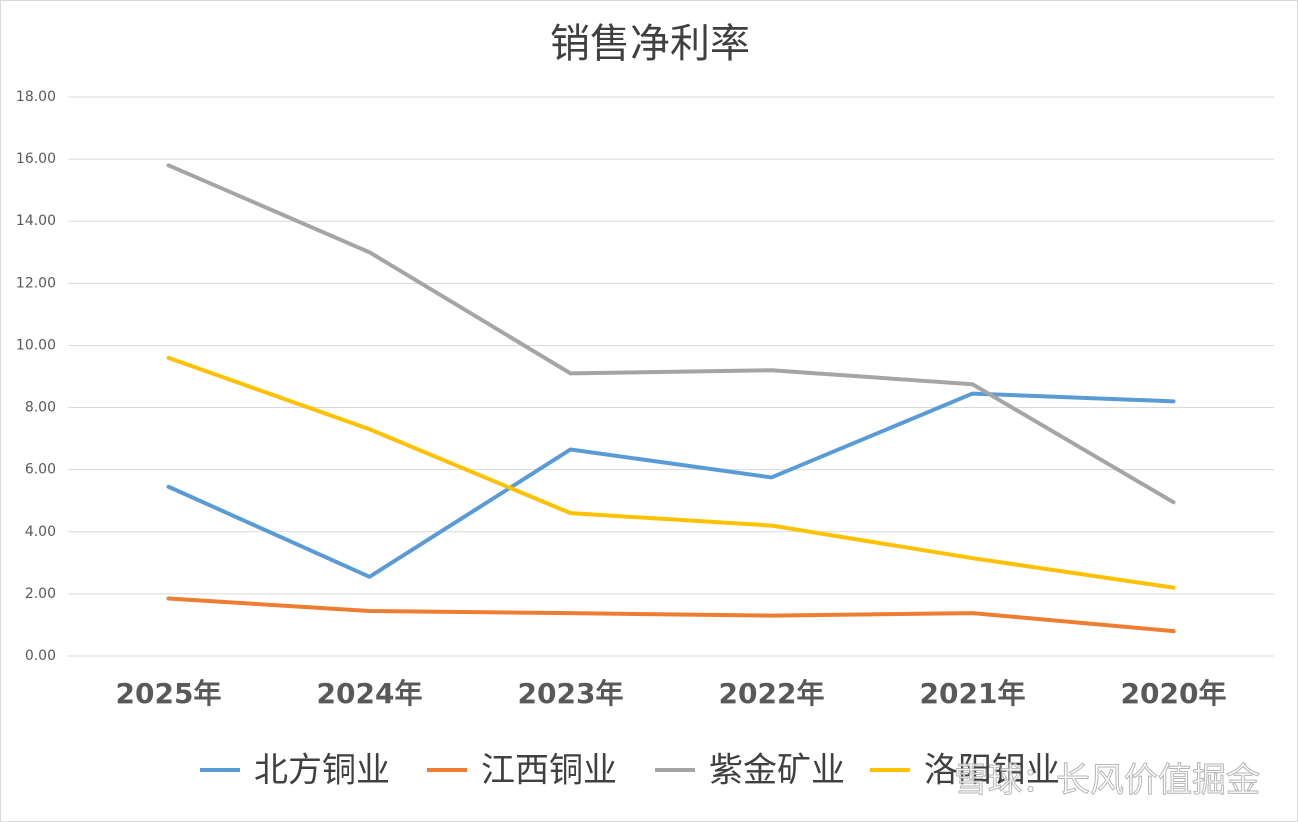  Describe the element at coordinates (1107, 781) in the screenshot. I see `watermark: 雪球：长风价值掘金` at that location.